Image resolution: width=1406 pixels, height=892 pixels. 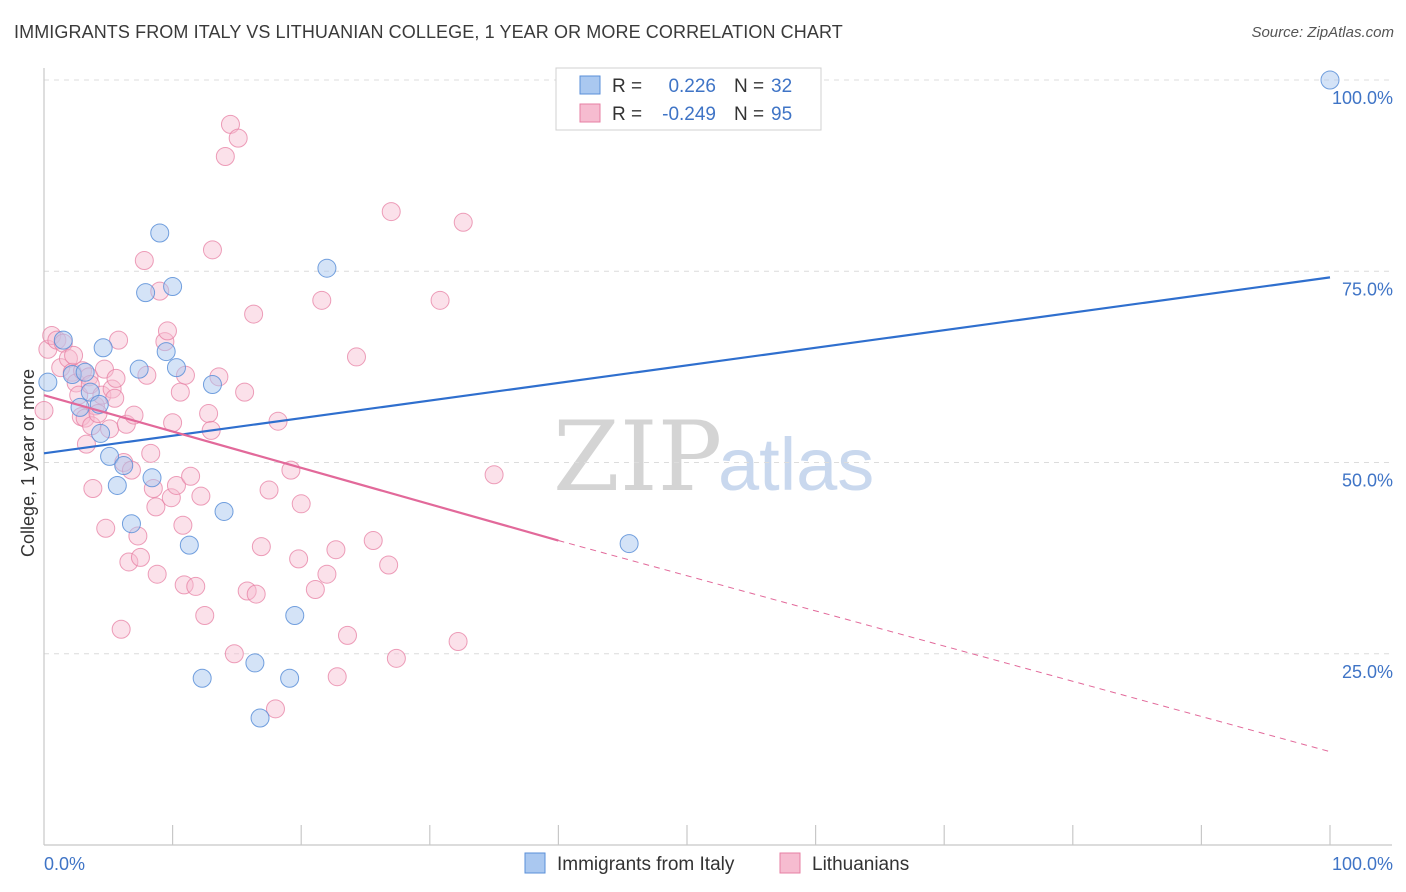 What do you see at coordinates (64, 864) in the screenshot?
I see `x-tick-label: 0.0%` at bounding box center [64, 864].